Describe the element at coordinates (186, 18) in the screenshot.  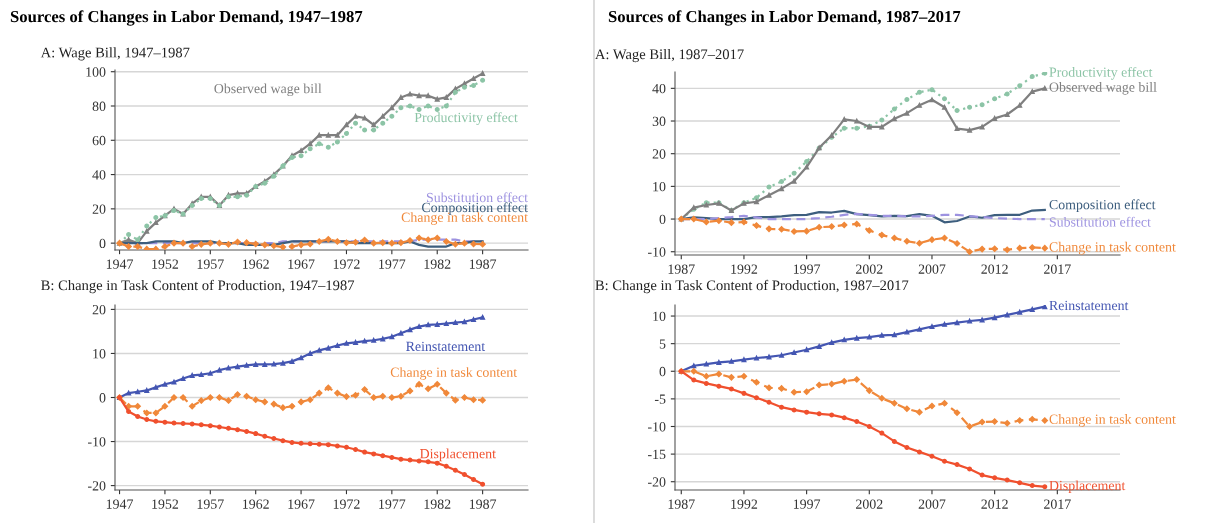
I see `chart-title: Sources of Changes in Labor Demand, 1947–1987` at that location.